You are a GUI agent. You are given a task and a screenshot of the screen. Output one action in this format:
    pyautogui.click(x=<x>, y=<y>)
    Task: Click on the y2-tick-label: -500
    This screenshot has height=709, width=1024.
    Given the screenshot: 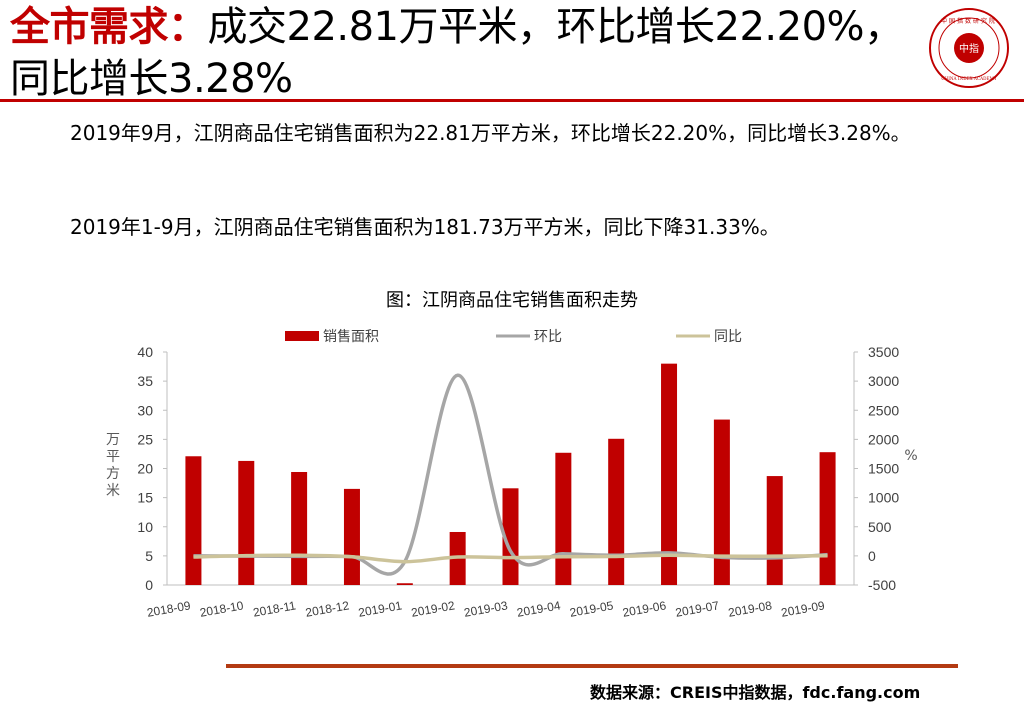 What is the action you would take?
    pyautogui.click(x=882, y=585)
    